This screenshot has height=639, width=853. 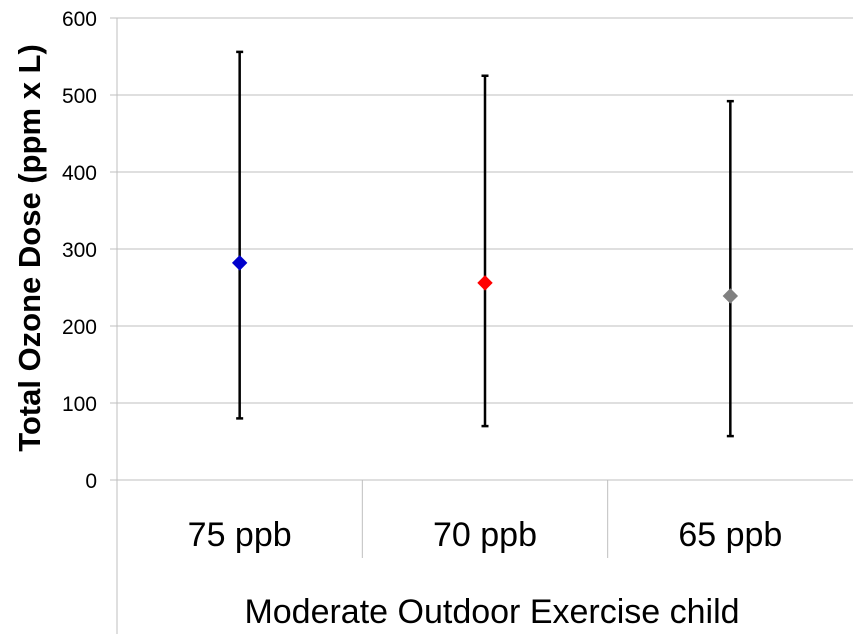 What do you see at coordinates (491, 612) in the screenshot?
I see `x-axis-label: Moderate Outdoor Exercise child` at bounding box center [491, 612].